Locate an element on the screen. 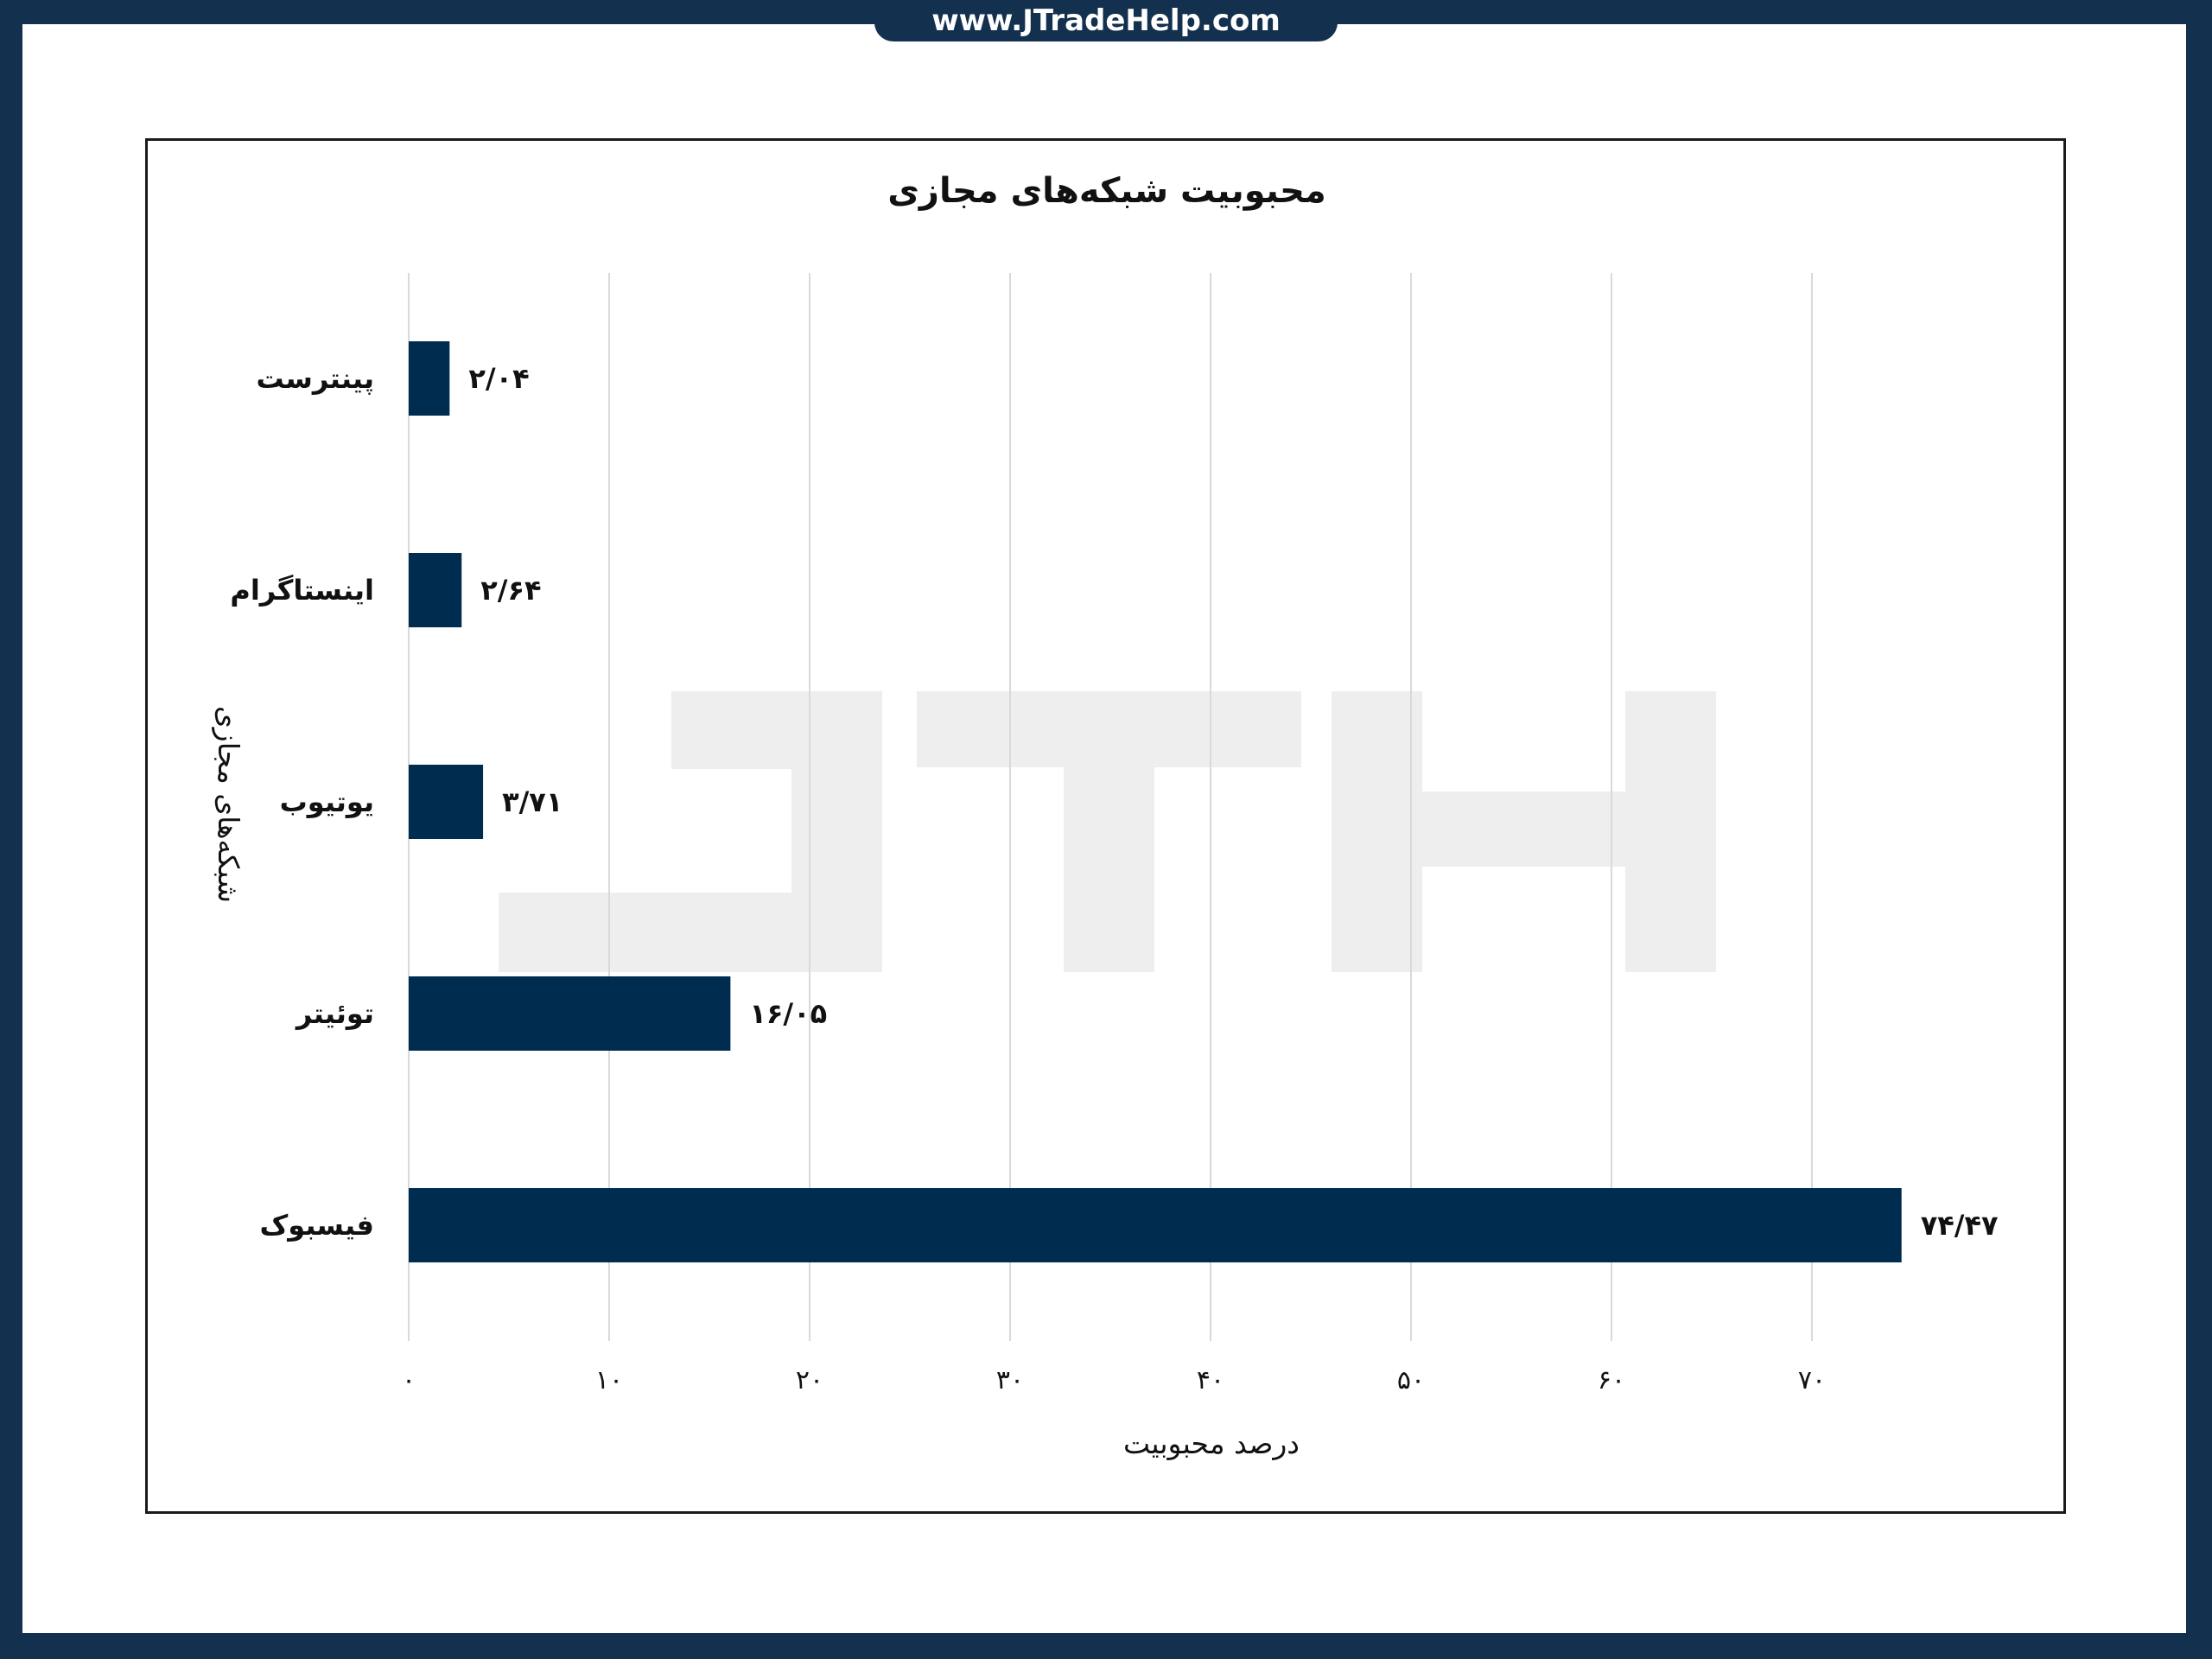 This screenshot has width=2212, height=1659. y-category-label: توئیتر is located at coordinates (334, 1013).